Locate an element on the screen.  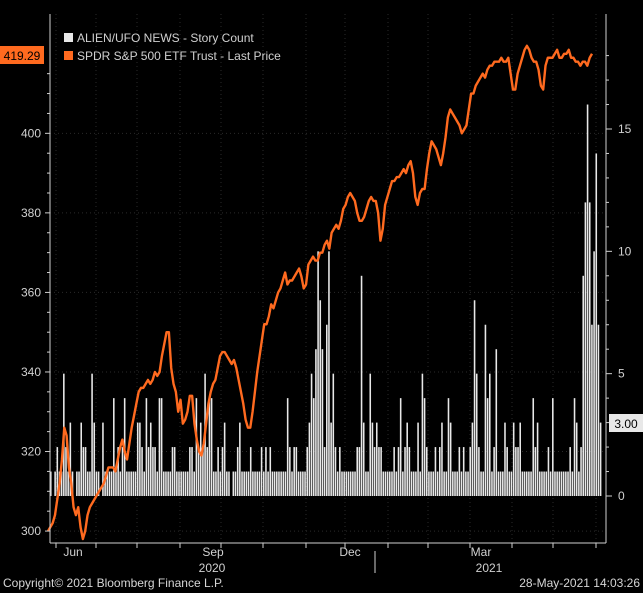
x-year-label: 2020 is located at coordinates (212, 568).